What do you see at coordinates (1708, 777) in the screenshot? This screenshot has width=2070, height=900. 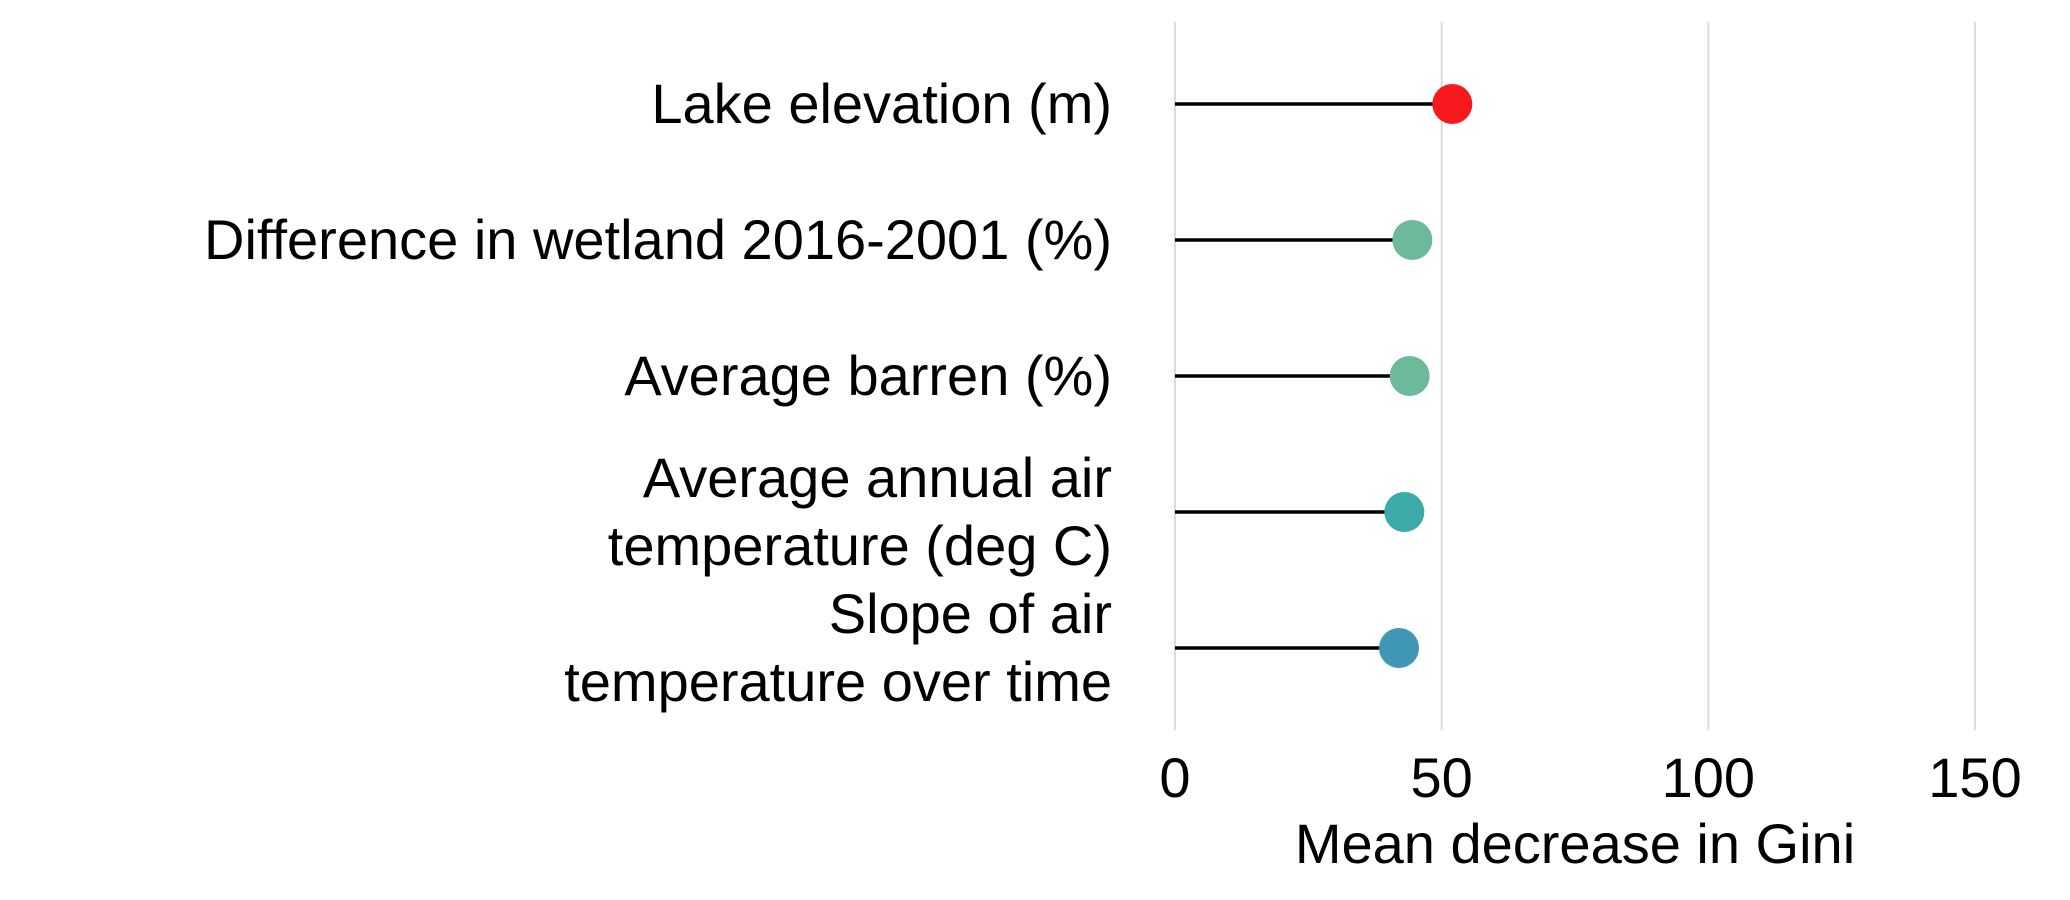 I see `x-tick-label-100: 100` at bounding box center [1708, 777].